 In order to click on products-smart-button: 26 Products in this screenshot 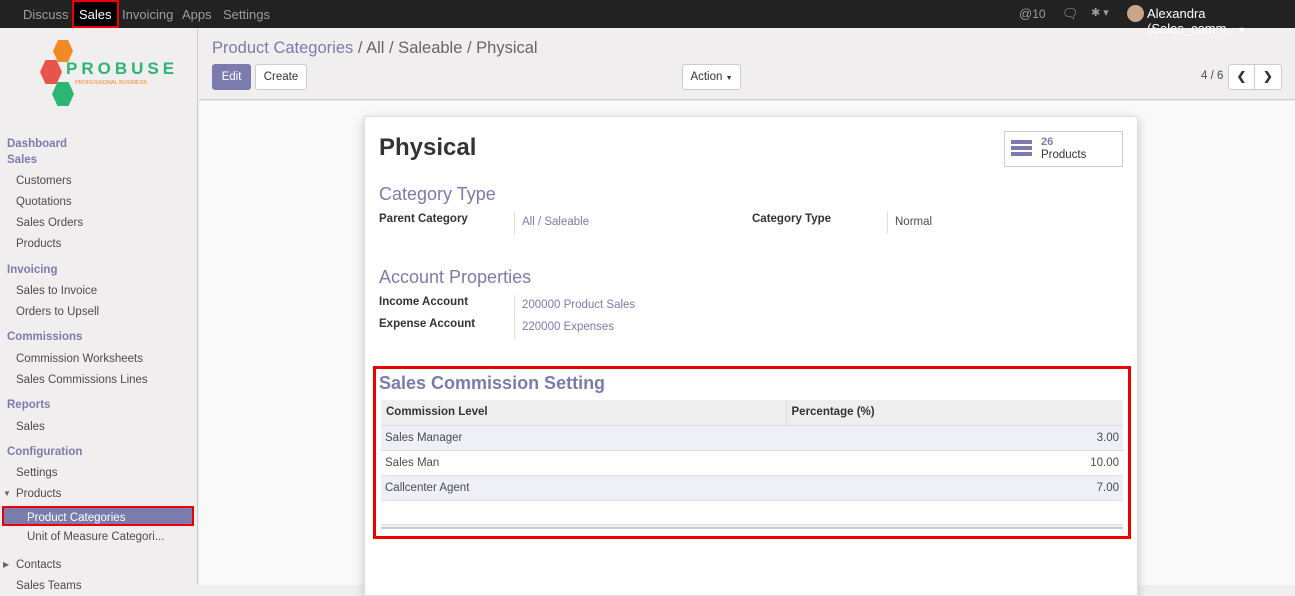, I will do `click(1063, 149)`.